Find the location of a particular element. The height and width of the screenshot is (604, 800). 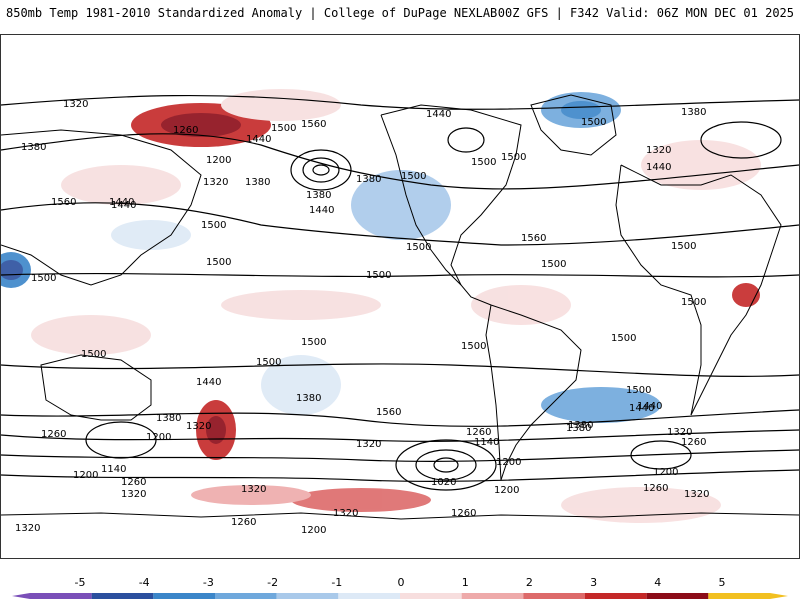

colorbar: -5 -4 -3 -2 -1 0 1 2 3 4 5 is located at coordinates (400, 583).